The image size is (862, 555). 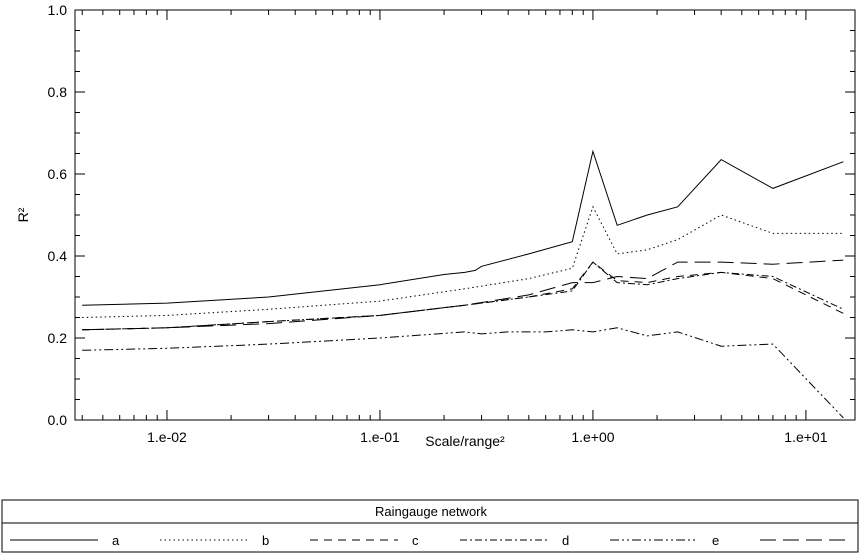 I want to click on legend-label-d: d, so click(x=565, y=540).